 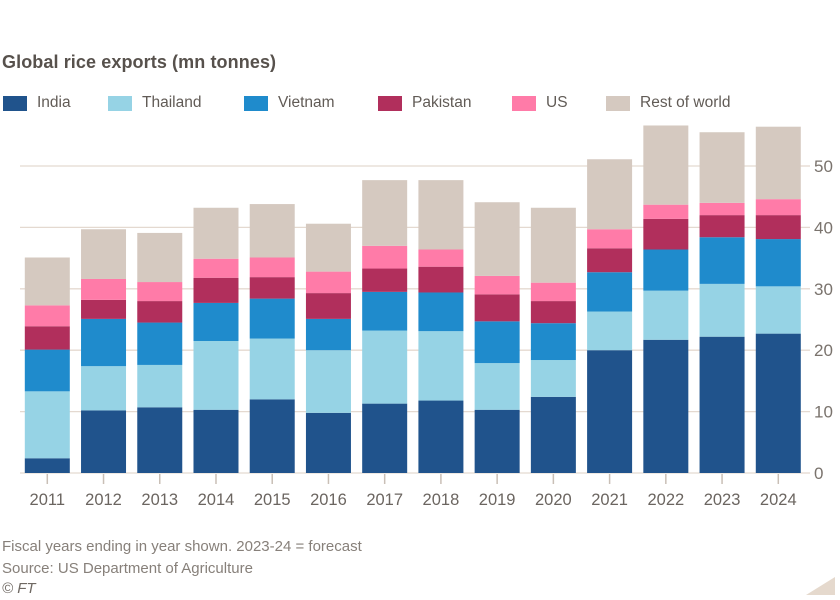 I want to click on legend-label: Vietnam, so click(x=306, y=102).